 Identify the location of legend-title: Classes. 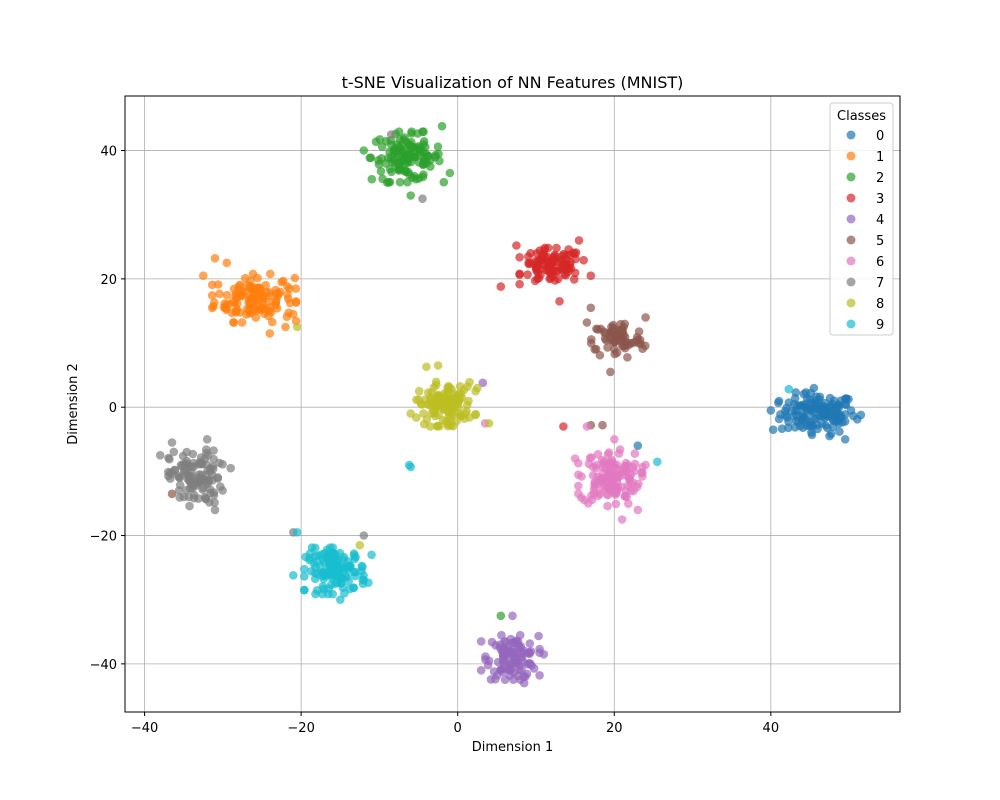
(861, 116).